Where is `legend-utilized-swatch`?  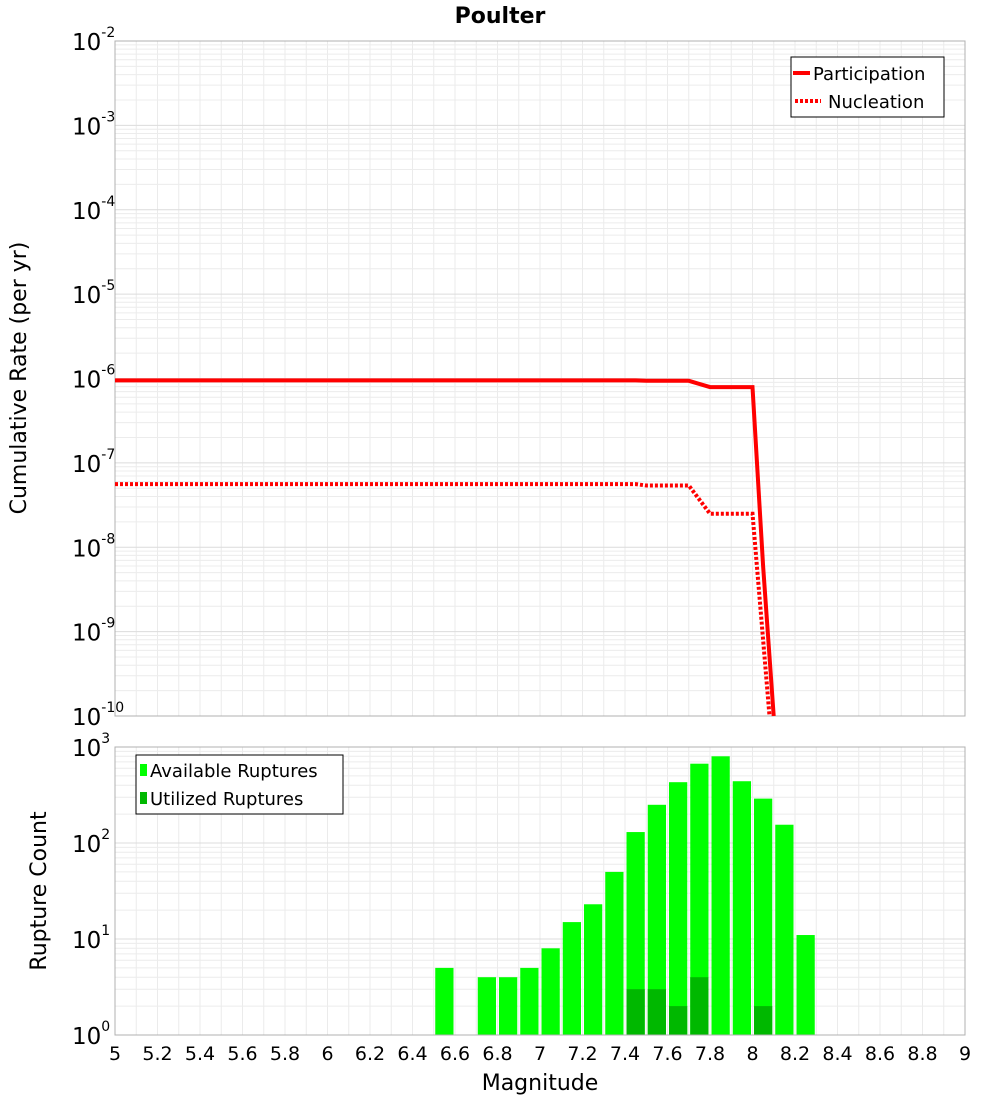
legend-utilized-swatch is located at coordinates (143, 798).